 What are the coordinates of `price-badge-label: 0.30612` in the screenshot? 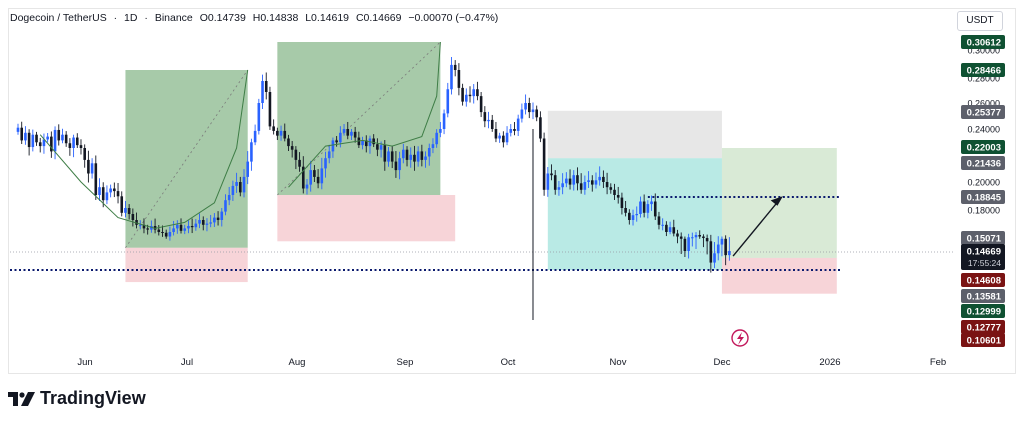 It's located at (984, 43).